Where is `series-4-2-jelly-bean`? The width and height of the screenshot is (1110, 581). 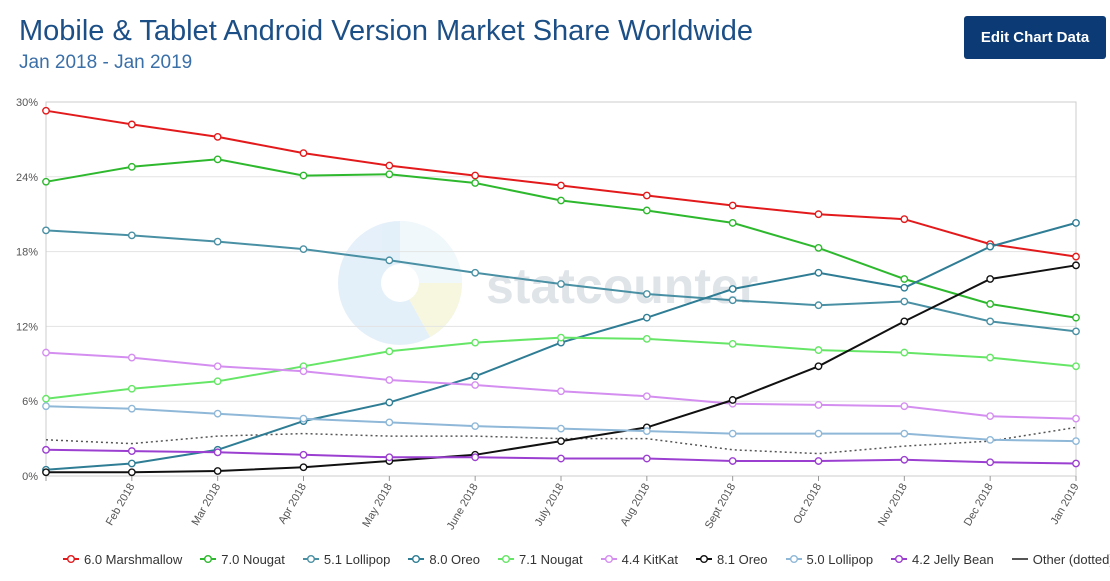
series-4-2-jelly-bean is located at coordinates (561, 456).